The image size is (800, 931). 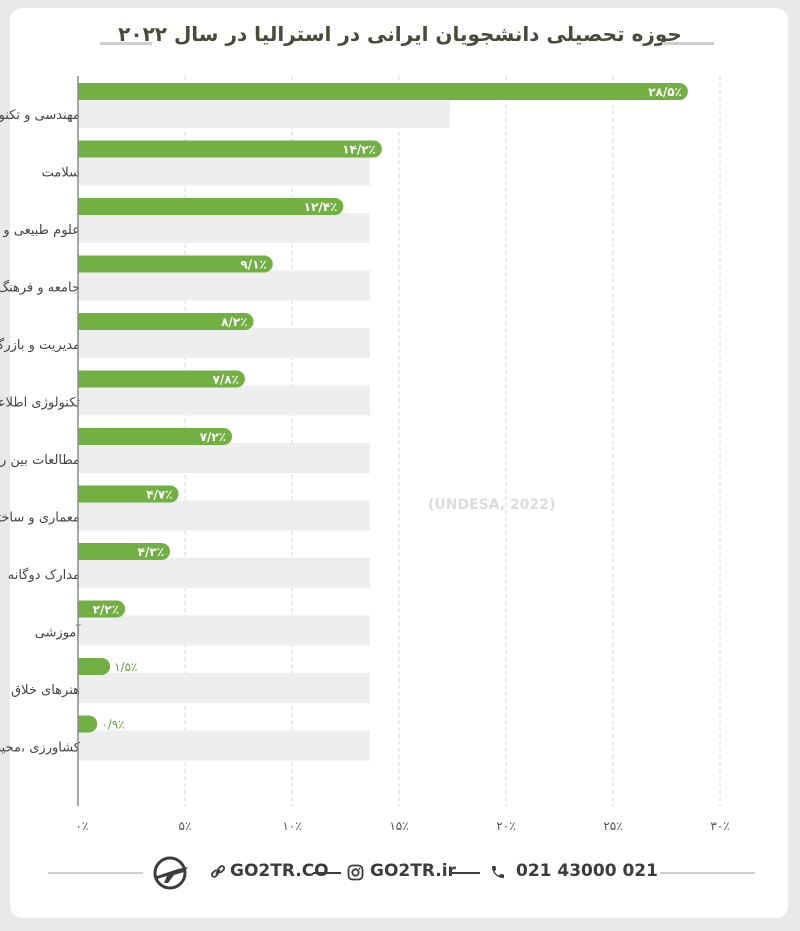 What do you see at coordinates (719, 826) in the screenshot?
I see `x-tick-label: ۳۰٪` at bounding box center [719, 826].